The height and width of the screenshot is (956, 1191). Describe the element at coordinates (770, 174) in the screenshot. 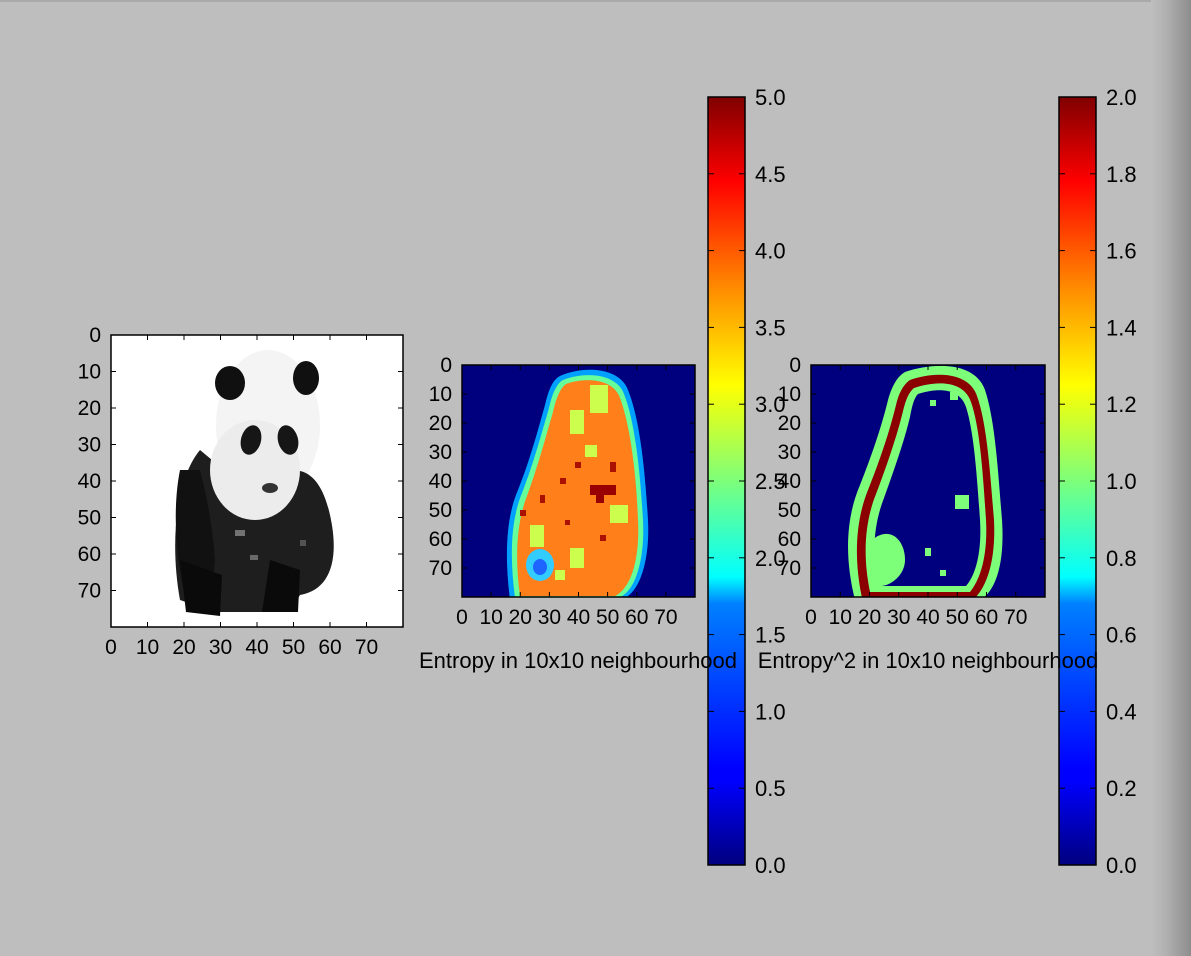

I see `colorbar-1-tick-label: 4.5` at that location.